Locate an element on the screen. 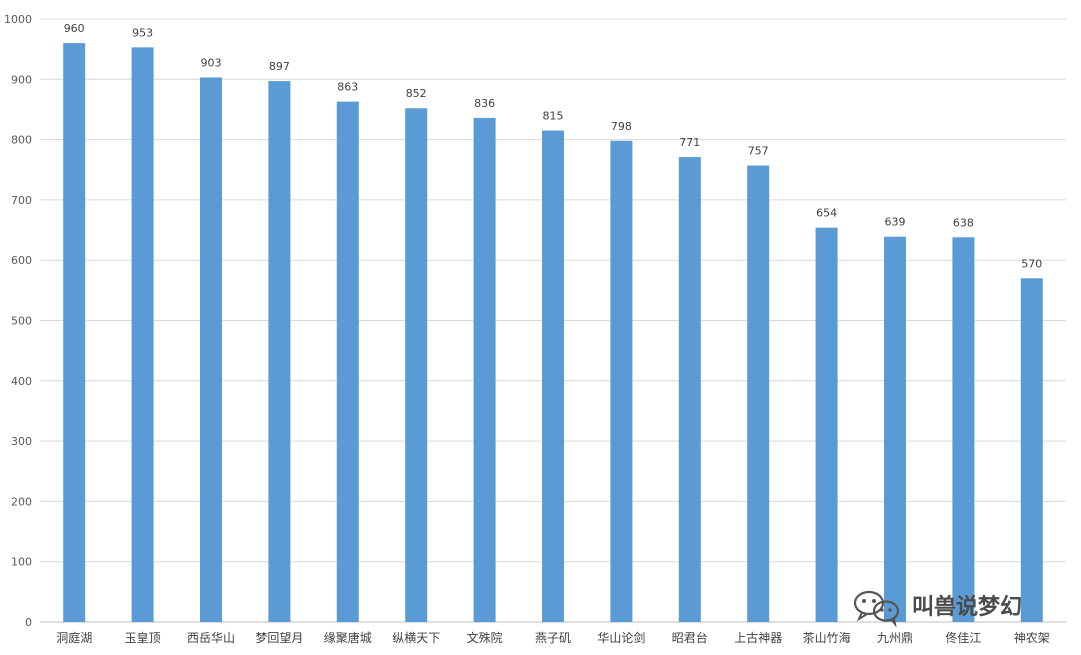 This screenshot has width=1081, height=655. y-tick-label: 600 is located at coordinates (21, 260).